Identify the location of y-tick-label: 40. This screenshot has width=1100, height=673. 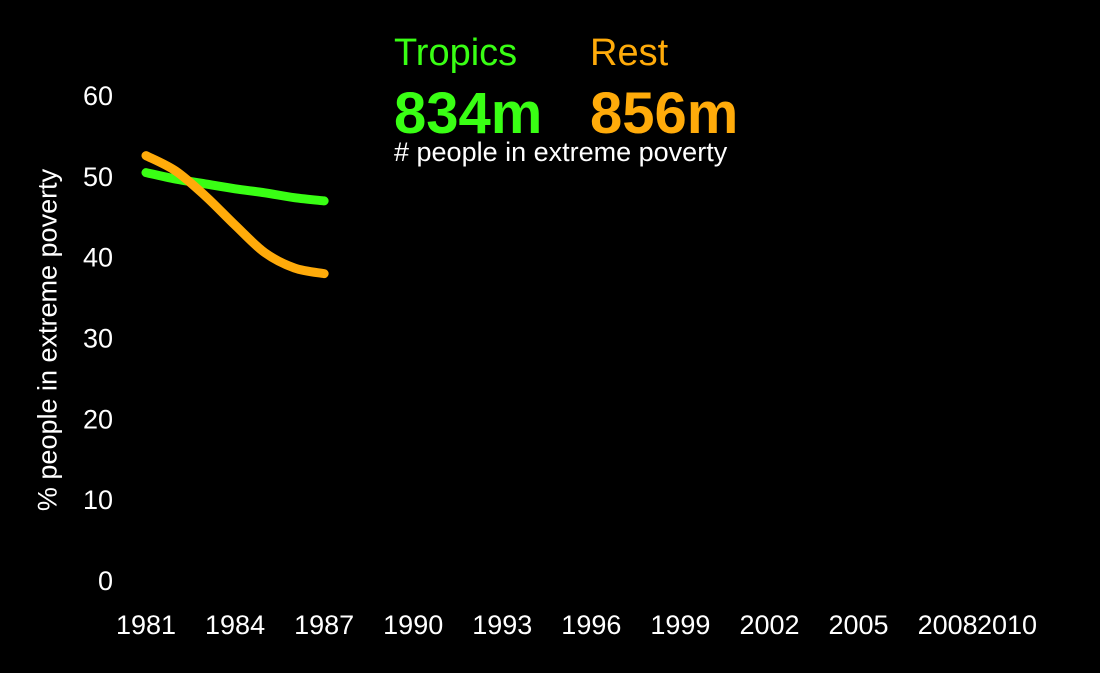
(98, 258).